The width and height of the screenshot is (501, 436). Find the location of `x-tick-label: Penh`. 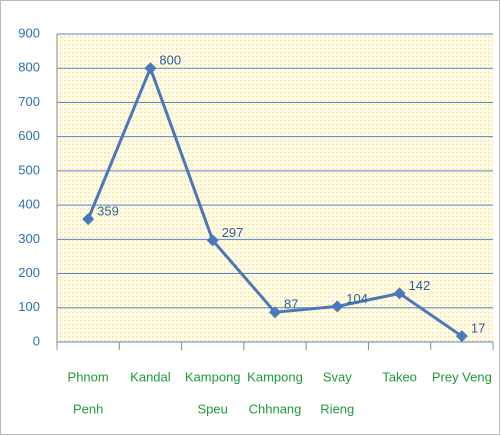

x-tick-label: Penh is located at coordinates (88, 408).